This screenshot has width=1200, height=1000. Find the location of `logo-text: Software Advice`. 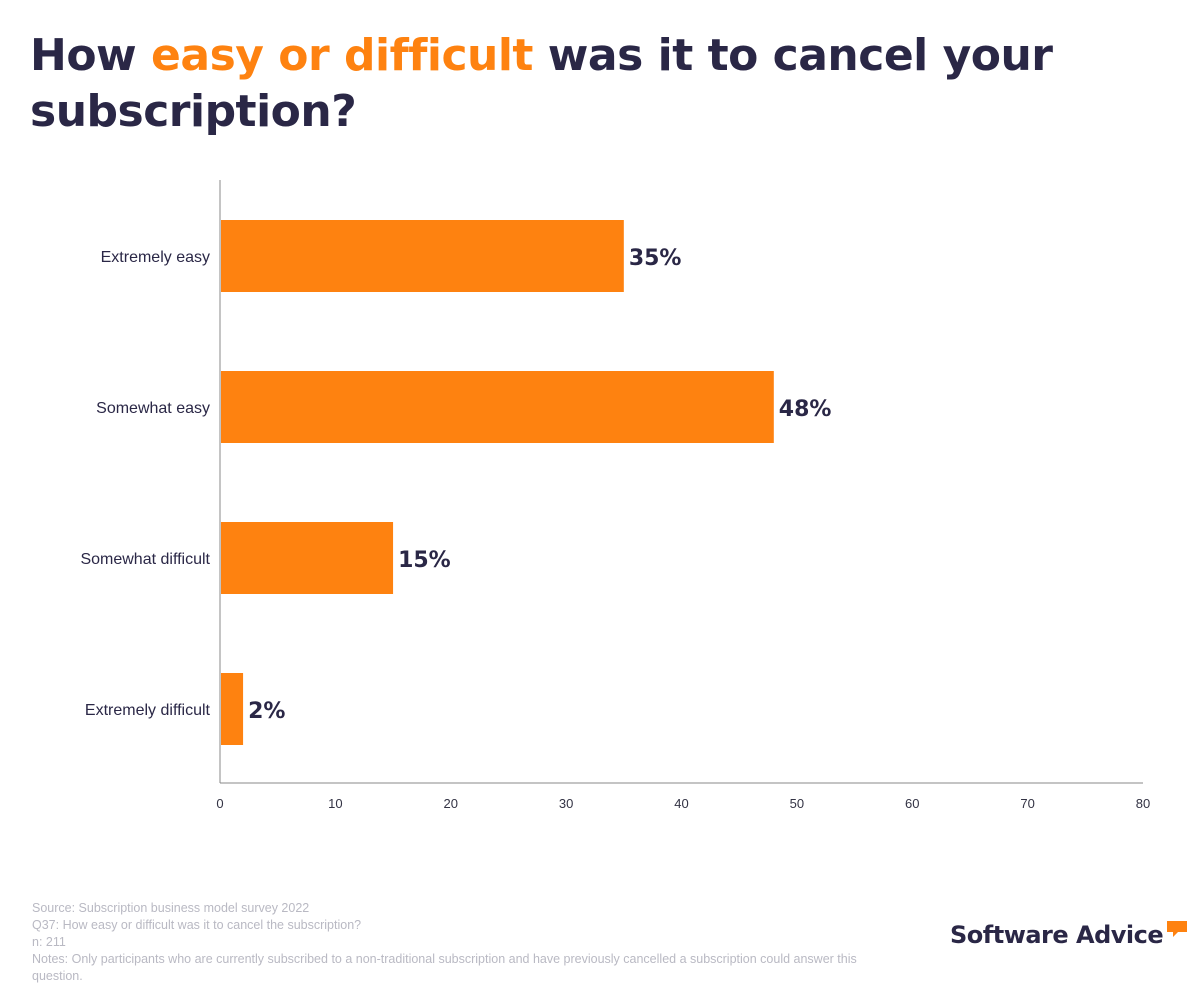

logo-text: Software Advice is located at coordinates (1057, 935).